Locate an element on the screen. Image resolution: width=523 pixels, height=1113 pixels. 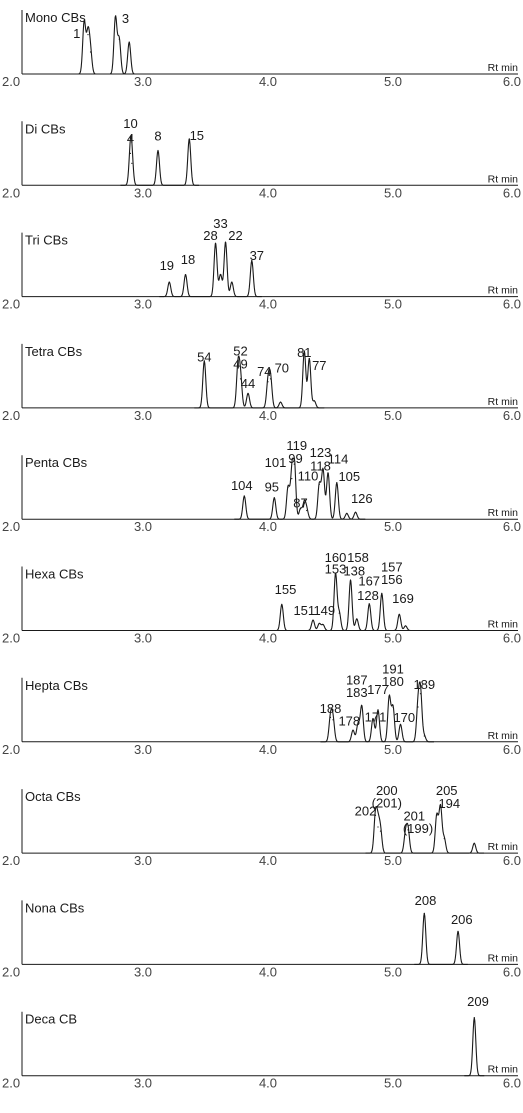
panel-title: Tetra CBs is located at coordinates (54, 351).